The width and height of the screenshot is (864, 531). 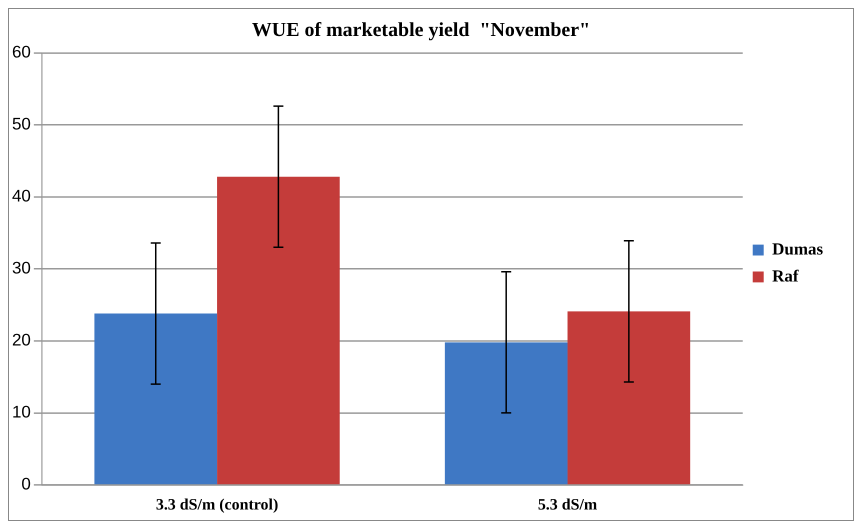 I want to click on legend-label: Raf, so click(x=785, y=276).